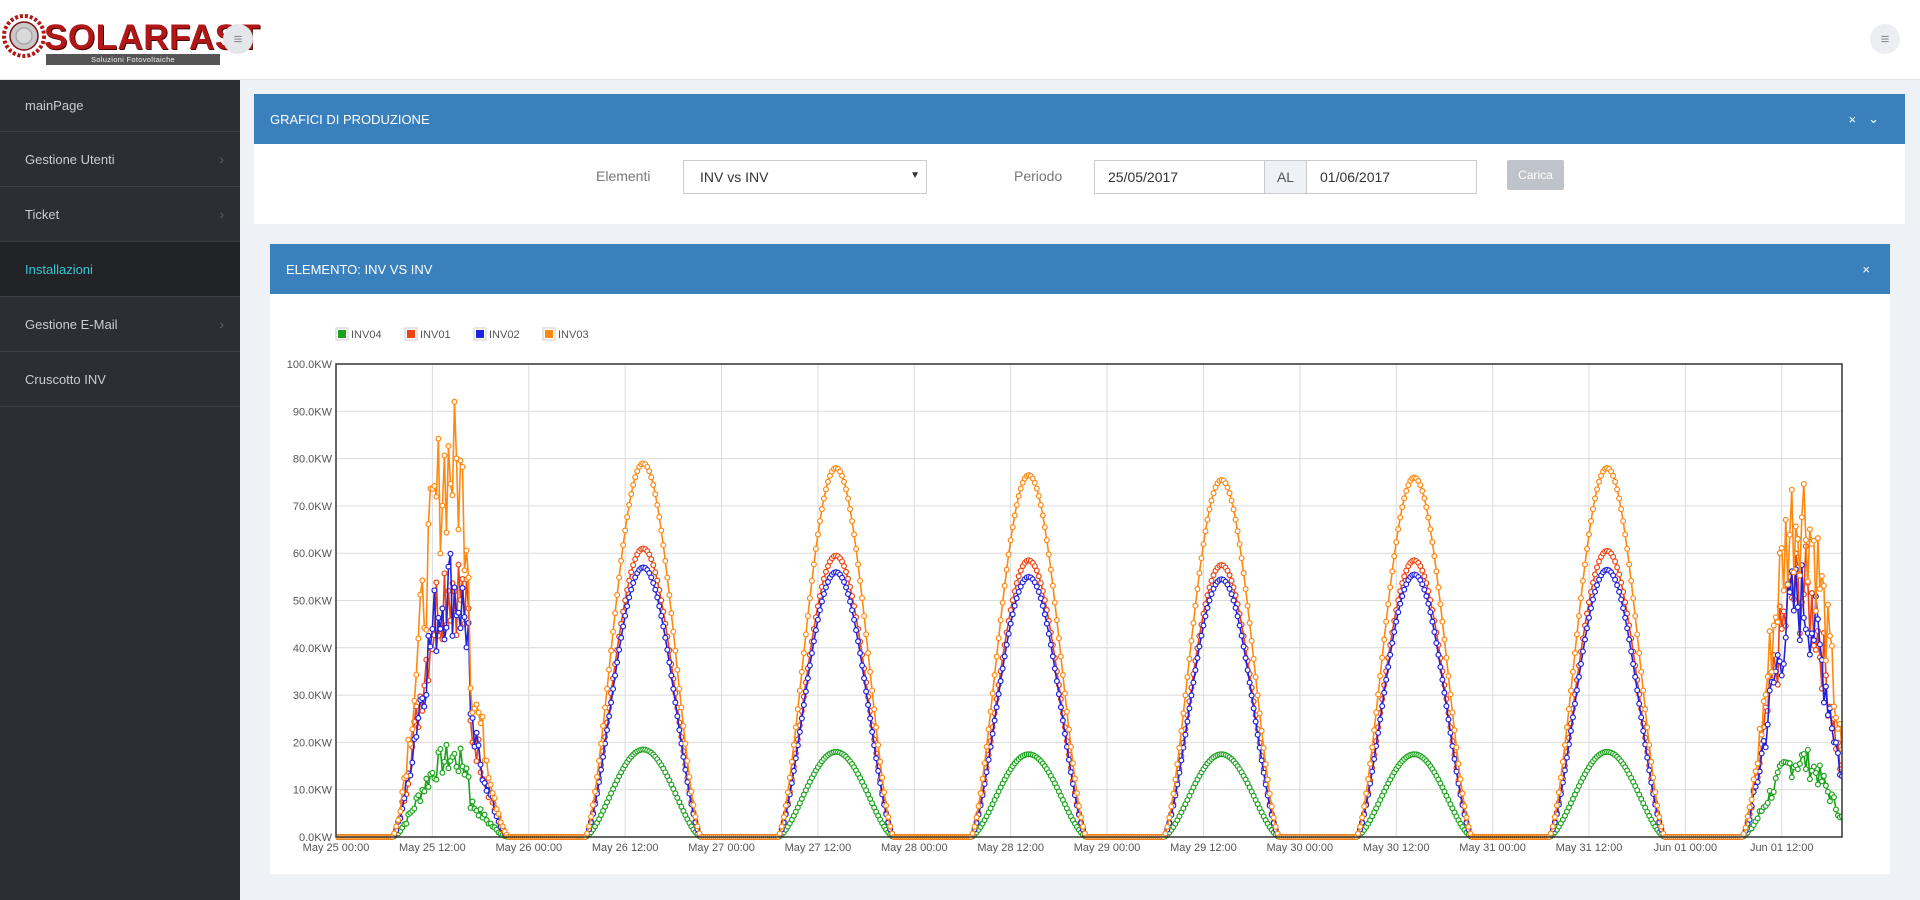 Image resolution: width=1920 pixels, height=900 pixels. Describe the element at coordinates (1885, 39) in the screenshot. I see `quick-menu-button: ≡` at that location.